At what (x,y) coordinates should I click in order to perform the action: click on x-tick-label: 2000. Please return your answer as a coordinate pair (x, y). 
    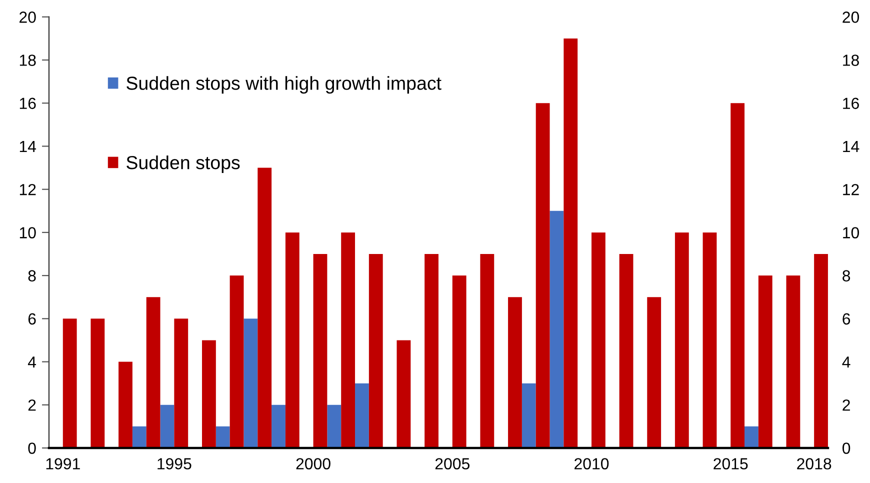
    Looking at the image, I should click on (313, 464).